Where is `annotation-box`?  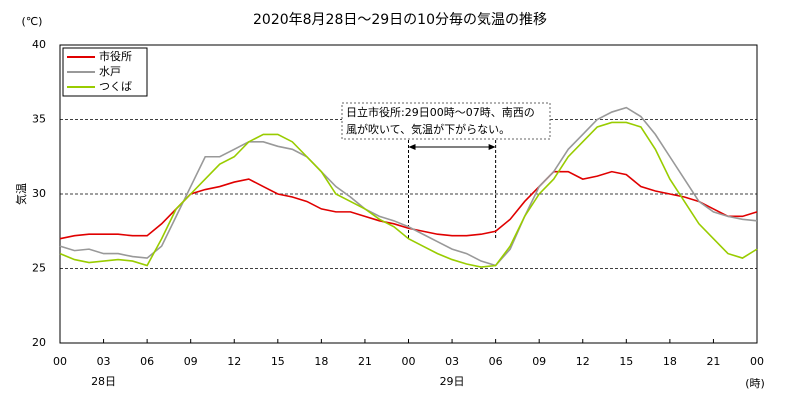
annotation-box is located at coordinates (446, 121).